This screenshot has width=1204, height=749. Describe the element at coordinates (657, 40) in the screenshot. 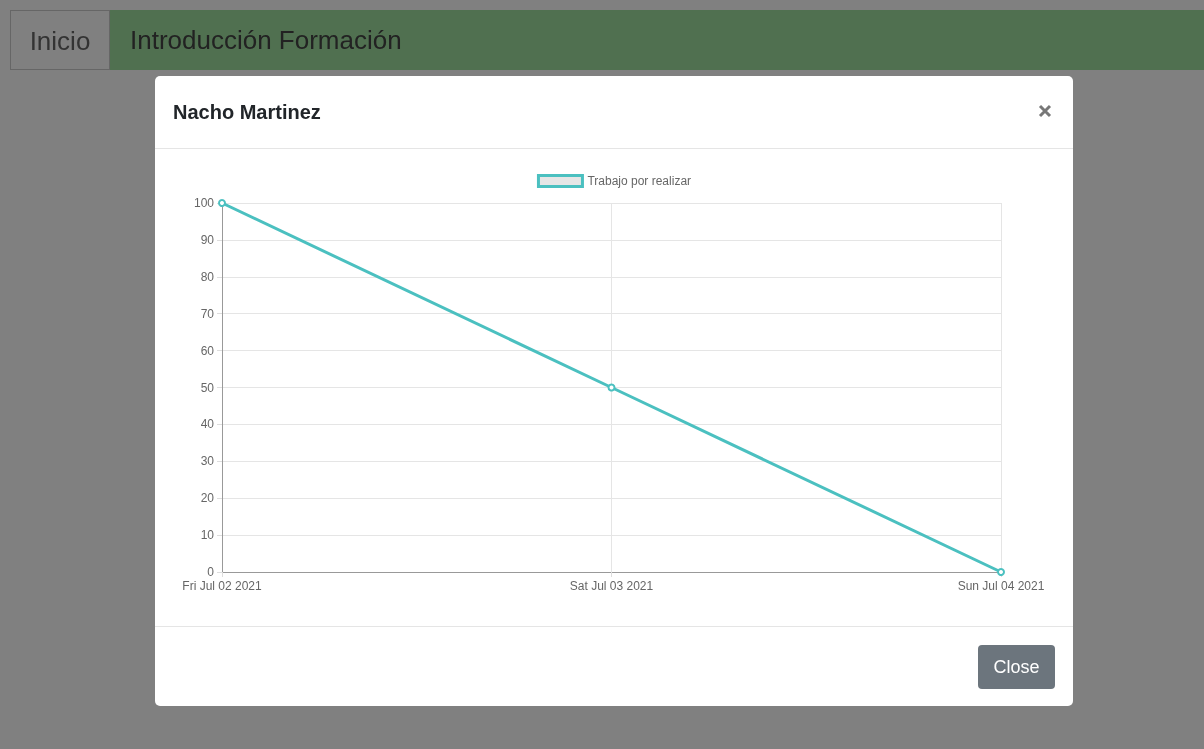

I see `text: Introducción Formación` at that location.